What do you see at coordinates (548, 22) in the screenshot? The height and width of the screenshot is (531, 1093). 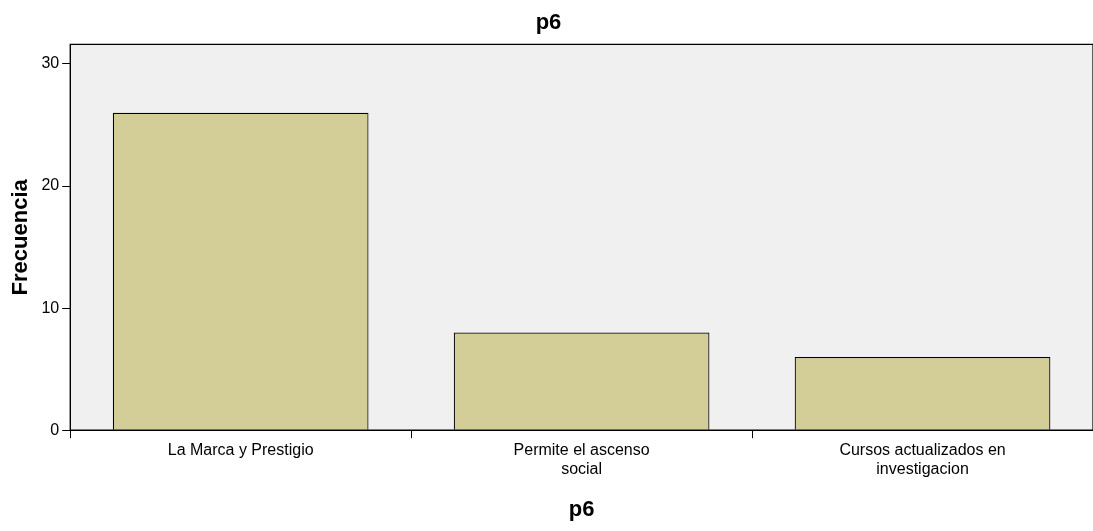 I see `chart-title: p6` at bounding box center [548, 22].